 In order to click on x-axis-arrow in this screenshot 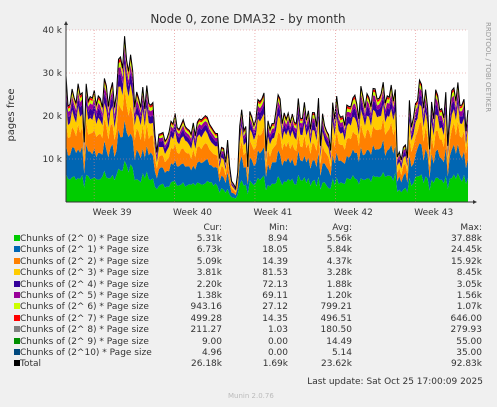, I will do `click(475, 202)`.